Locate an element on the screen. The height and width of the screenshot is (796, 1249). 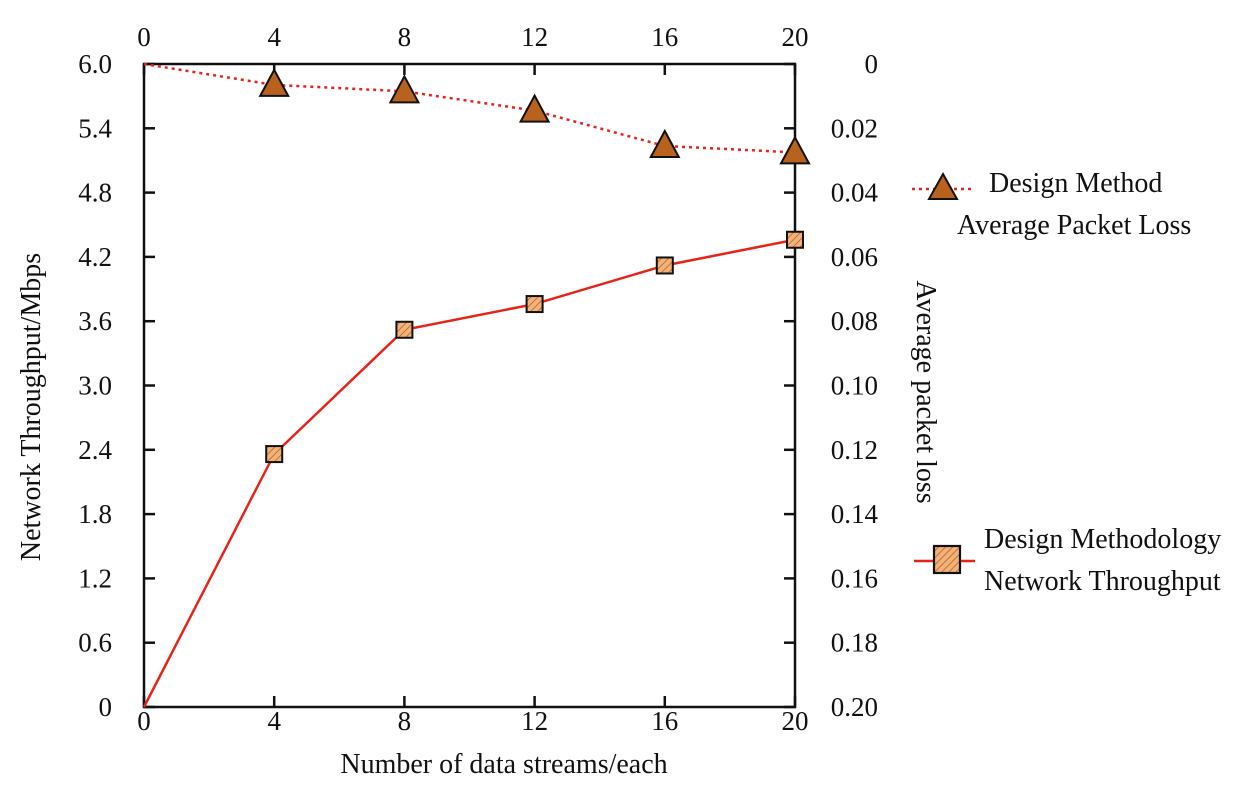
y-left-axis-title: Network Throughput/Mbps is located at coordinates (31, 407).